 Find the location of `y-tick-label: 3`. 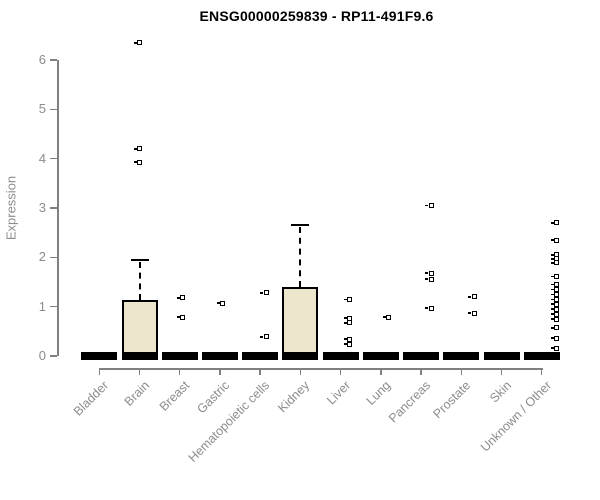

y-tick-label: 3 is located at coordinates (42, 207).